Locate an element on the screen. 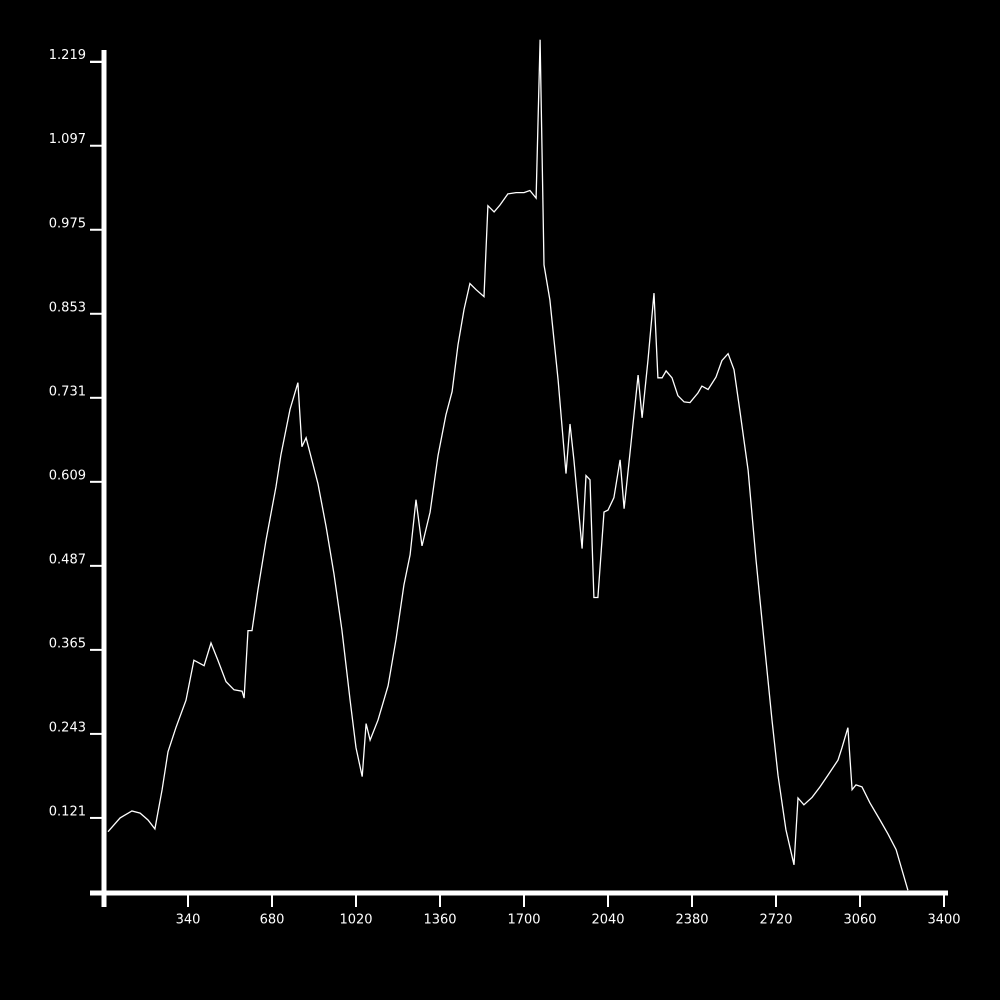 The height and width of the screenshot is (1000, 1000). x-tick-label: 3400 is located at coordinates (943, 920).